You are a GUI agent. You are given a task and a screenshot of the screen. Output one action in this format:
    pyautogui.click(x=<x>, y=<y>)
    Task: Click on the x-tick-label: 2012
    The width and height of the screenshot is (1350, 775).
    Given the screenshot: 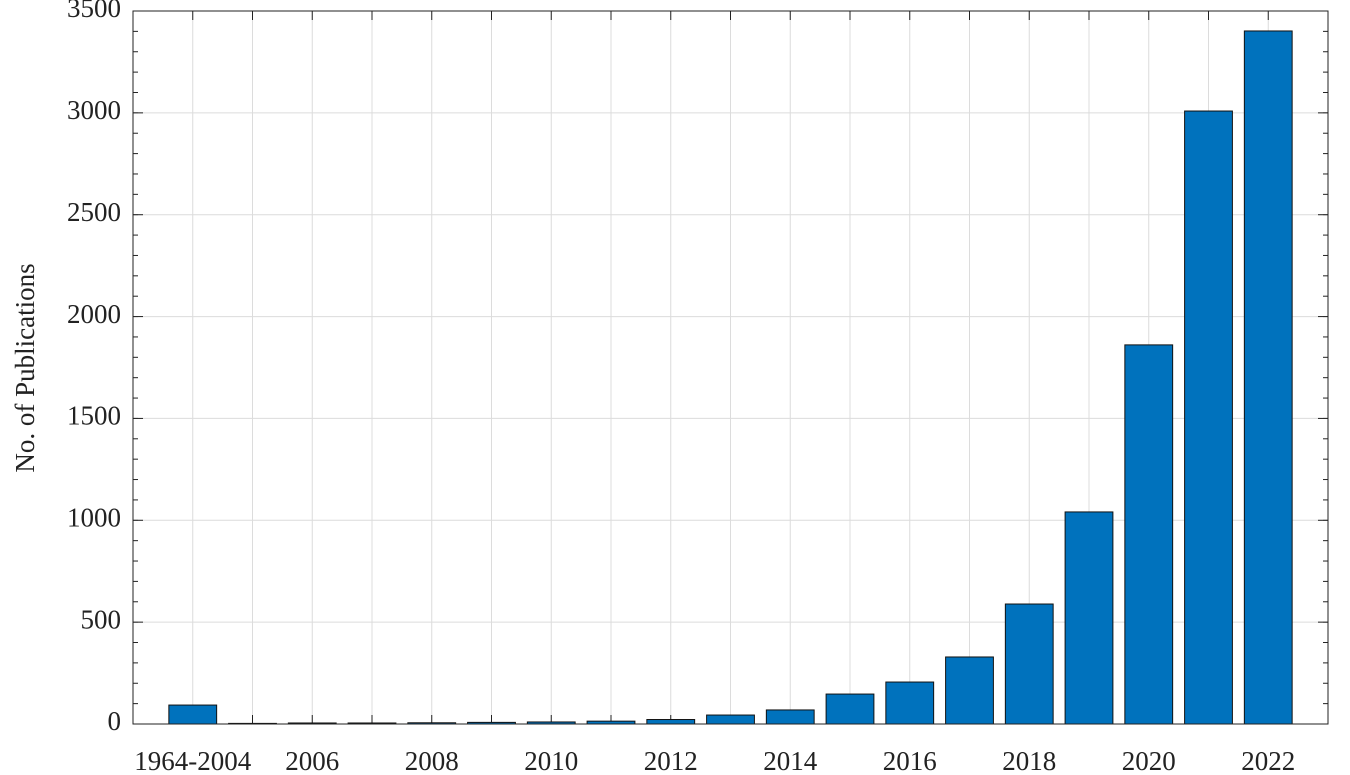 What is the action you would take?
    pyautogui.click(x=671, y=760)
    